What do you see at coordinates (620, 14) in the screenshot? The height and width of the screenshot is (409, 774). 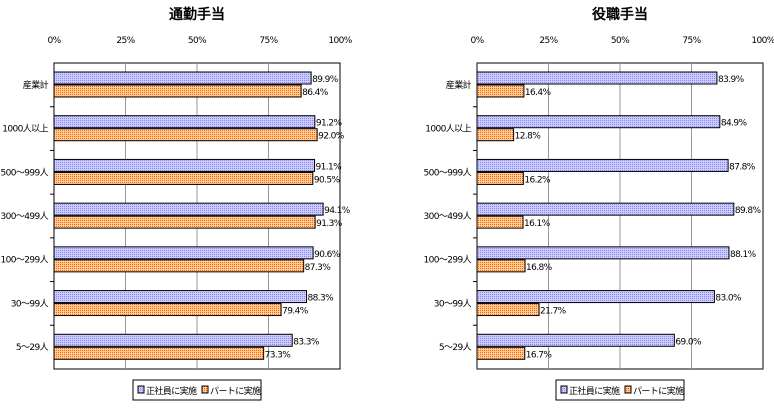 I see `chart-title: 役職手当` at bounding box center [620, 14].